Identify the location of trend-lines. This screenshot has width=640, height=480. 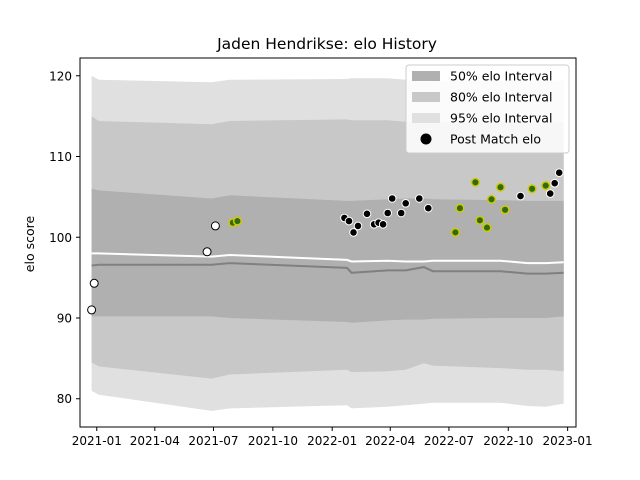
(327, 263).